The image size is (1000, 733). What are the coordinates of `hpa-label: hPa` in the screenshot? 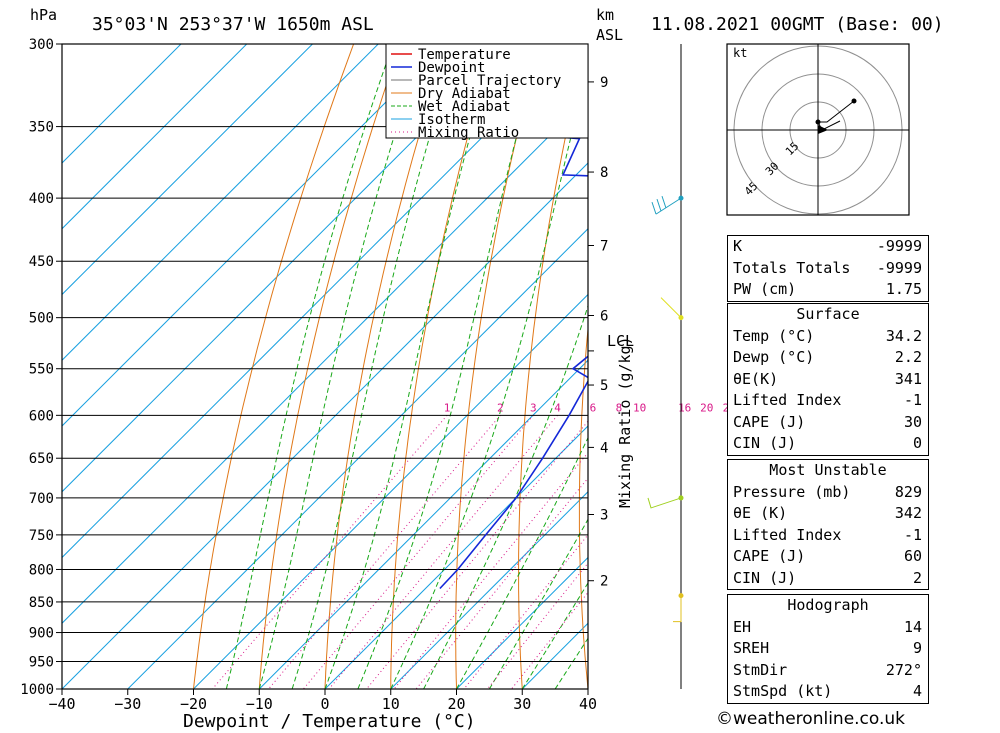 It's located at (43, 15).